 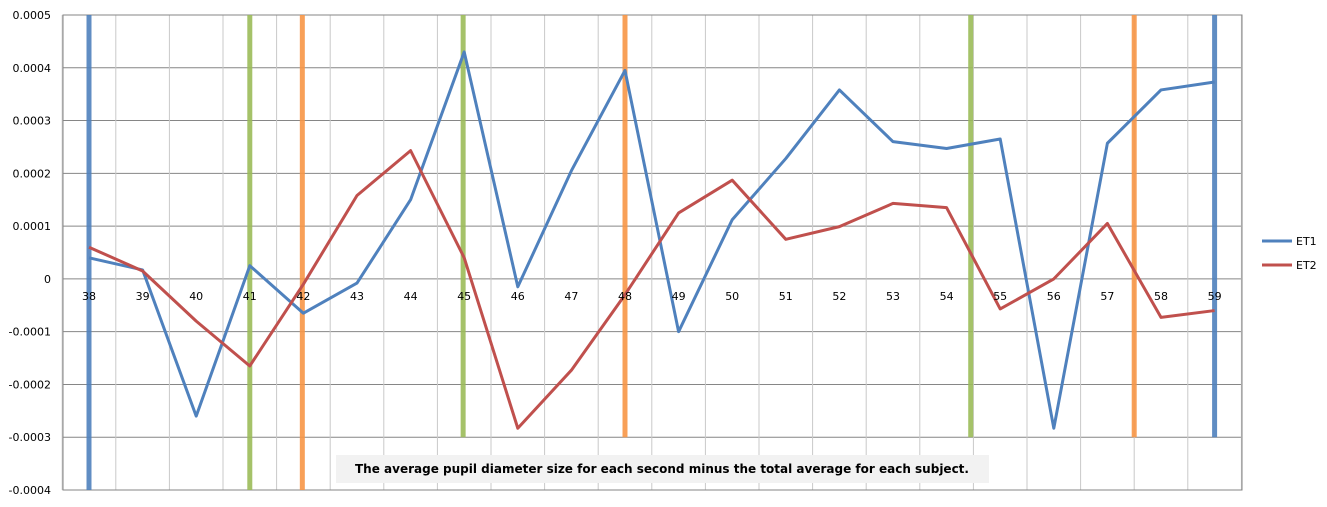 I want to click on x-tick-label: 42, so click(x=303, y=296).